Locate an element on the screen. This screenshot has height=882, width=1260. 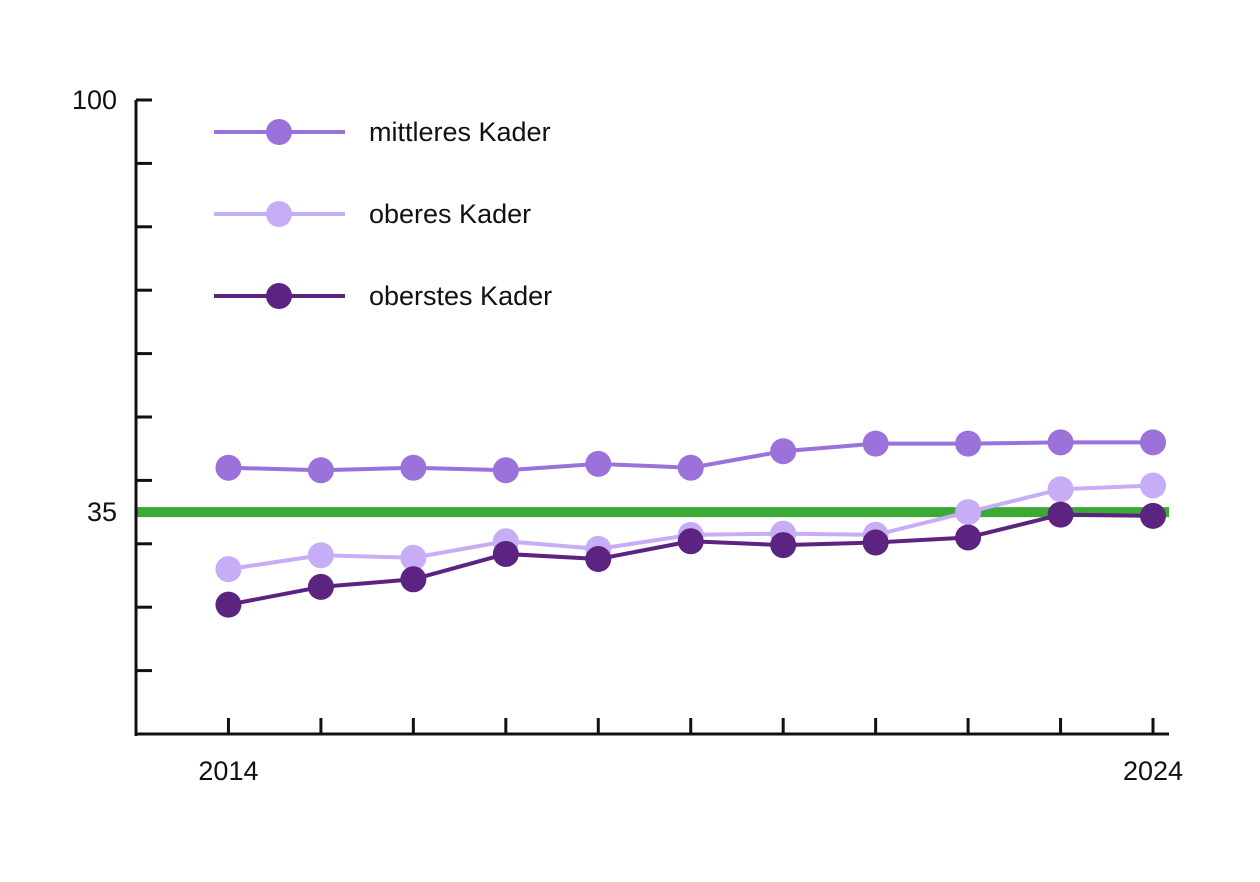
legend-label: mittleres Kader is located at coordinates (460, 132).